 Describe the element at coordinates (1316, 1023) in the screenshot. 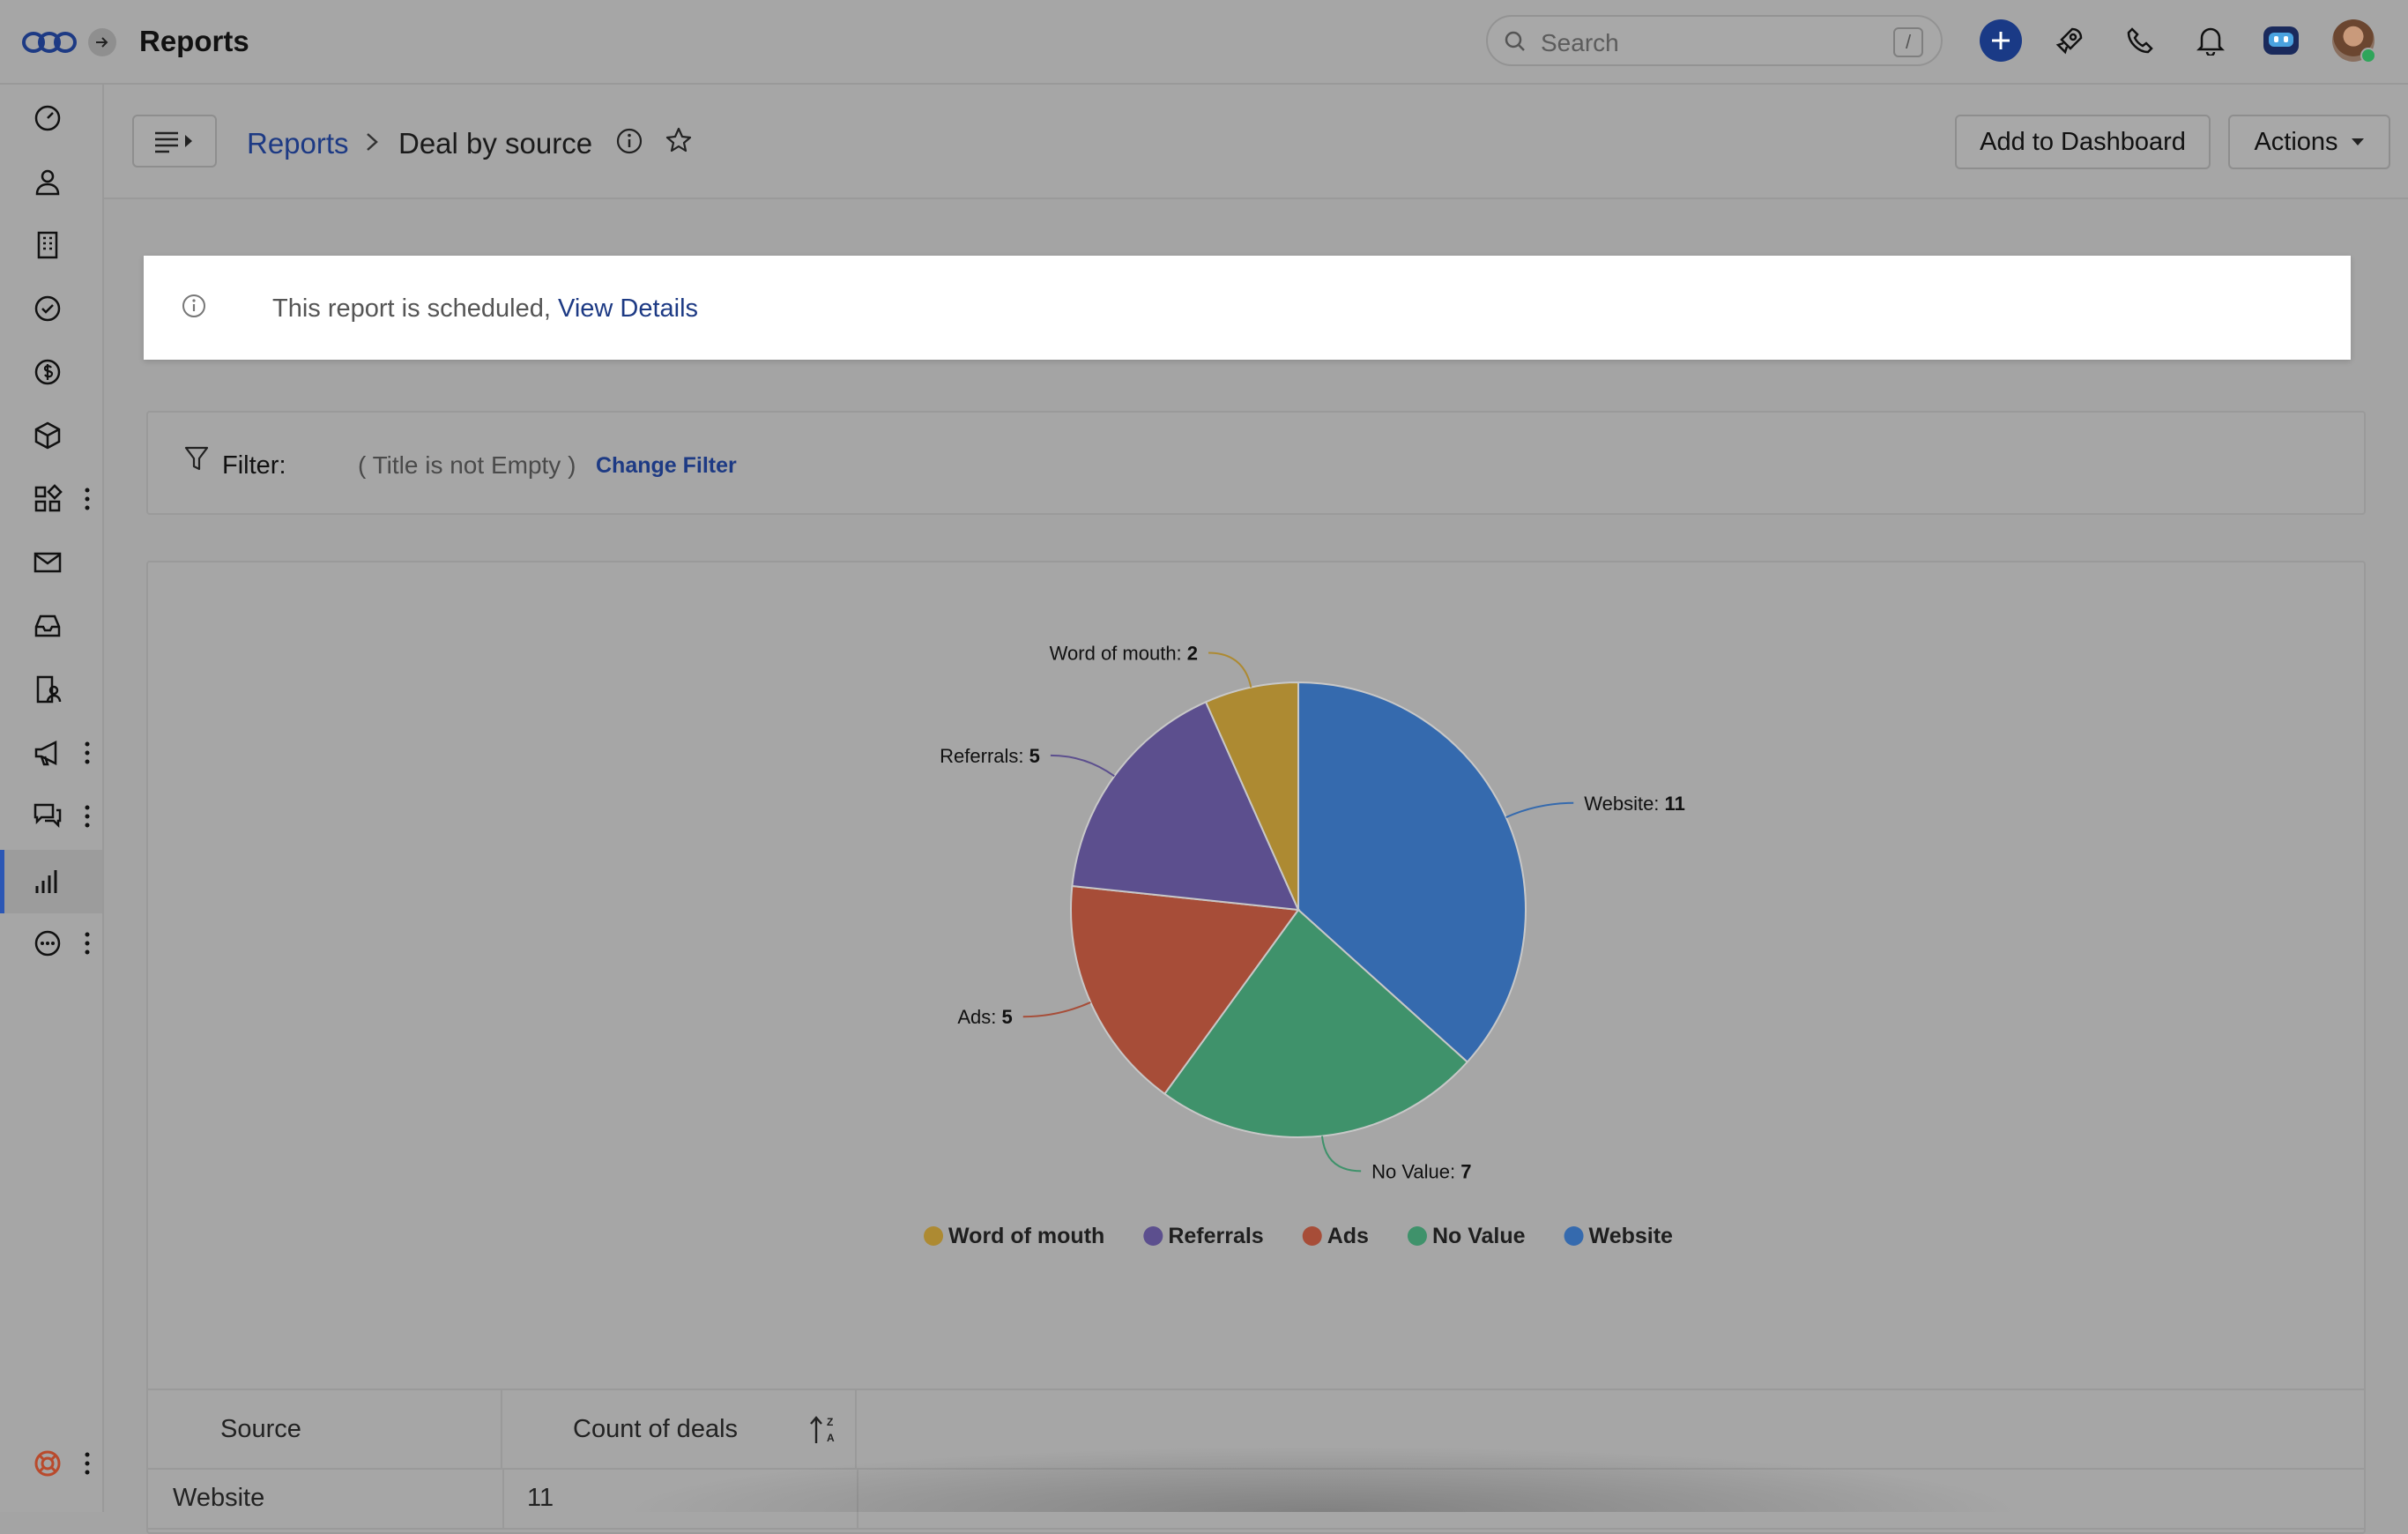

I see `pie-slice-no-value` at that location.